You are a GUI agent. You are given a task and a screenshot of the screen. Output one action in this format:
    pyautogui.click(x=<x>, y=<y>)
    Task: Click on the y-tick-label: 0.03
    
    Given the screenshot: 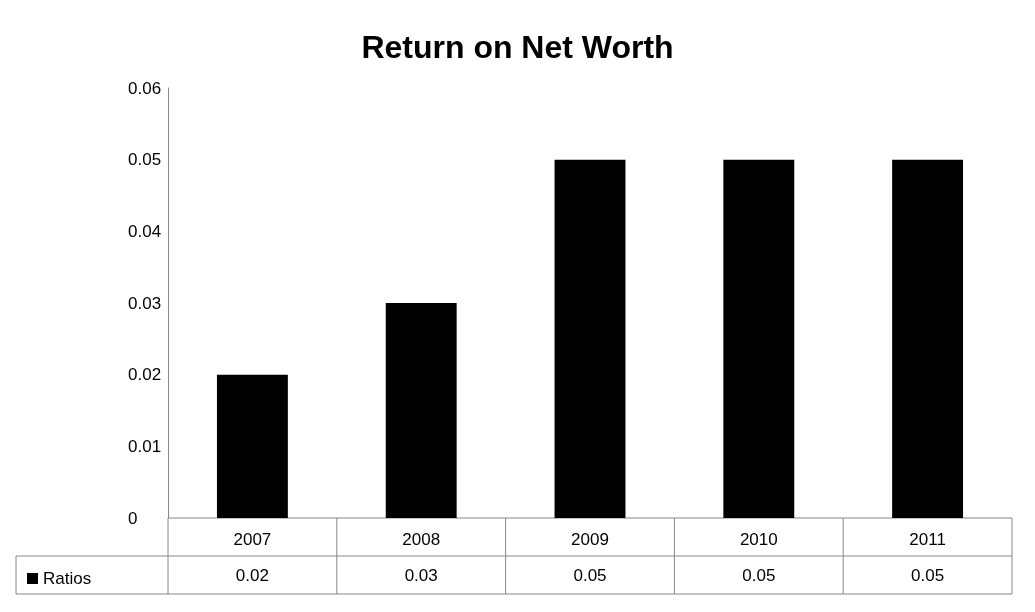 What is the action you would take?
    pyautogui.click(x=145, y=303)
    